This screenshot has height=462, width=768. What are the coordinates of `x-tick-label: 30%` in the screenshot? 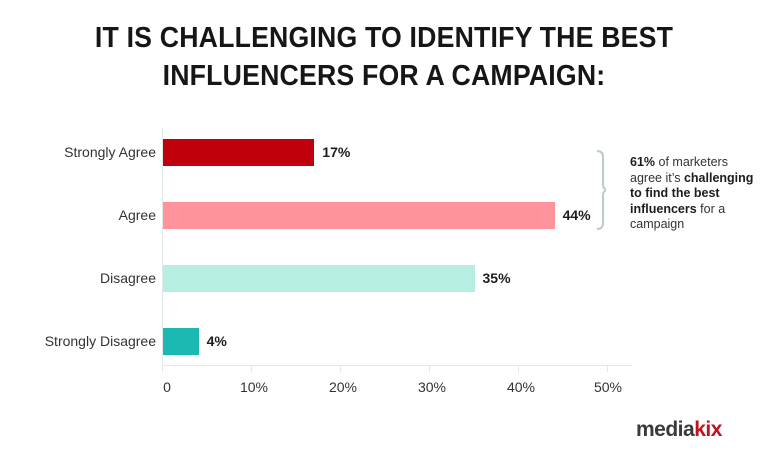 It's located at (432, 387).